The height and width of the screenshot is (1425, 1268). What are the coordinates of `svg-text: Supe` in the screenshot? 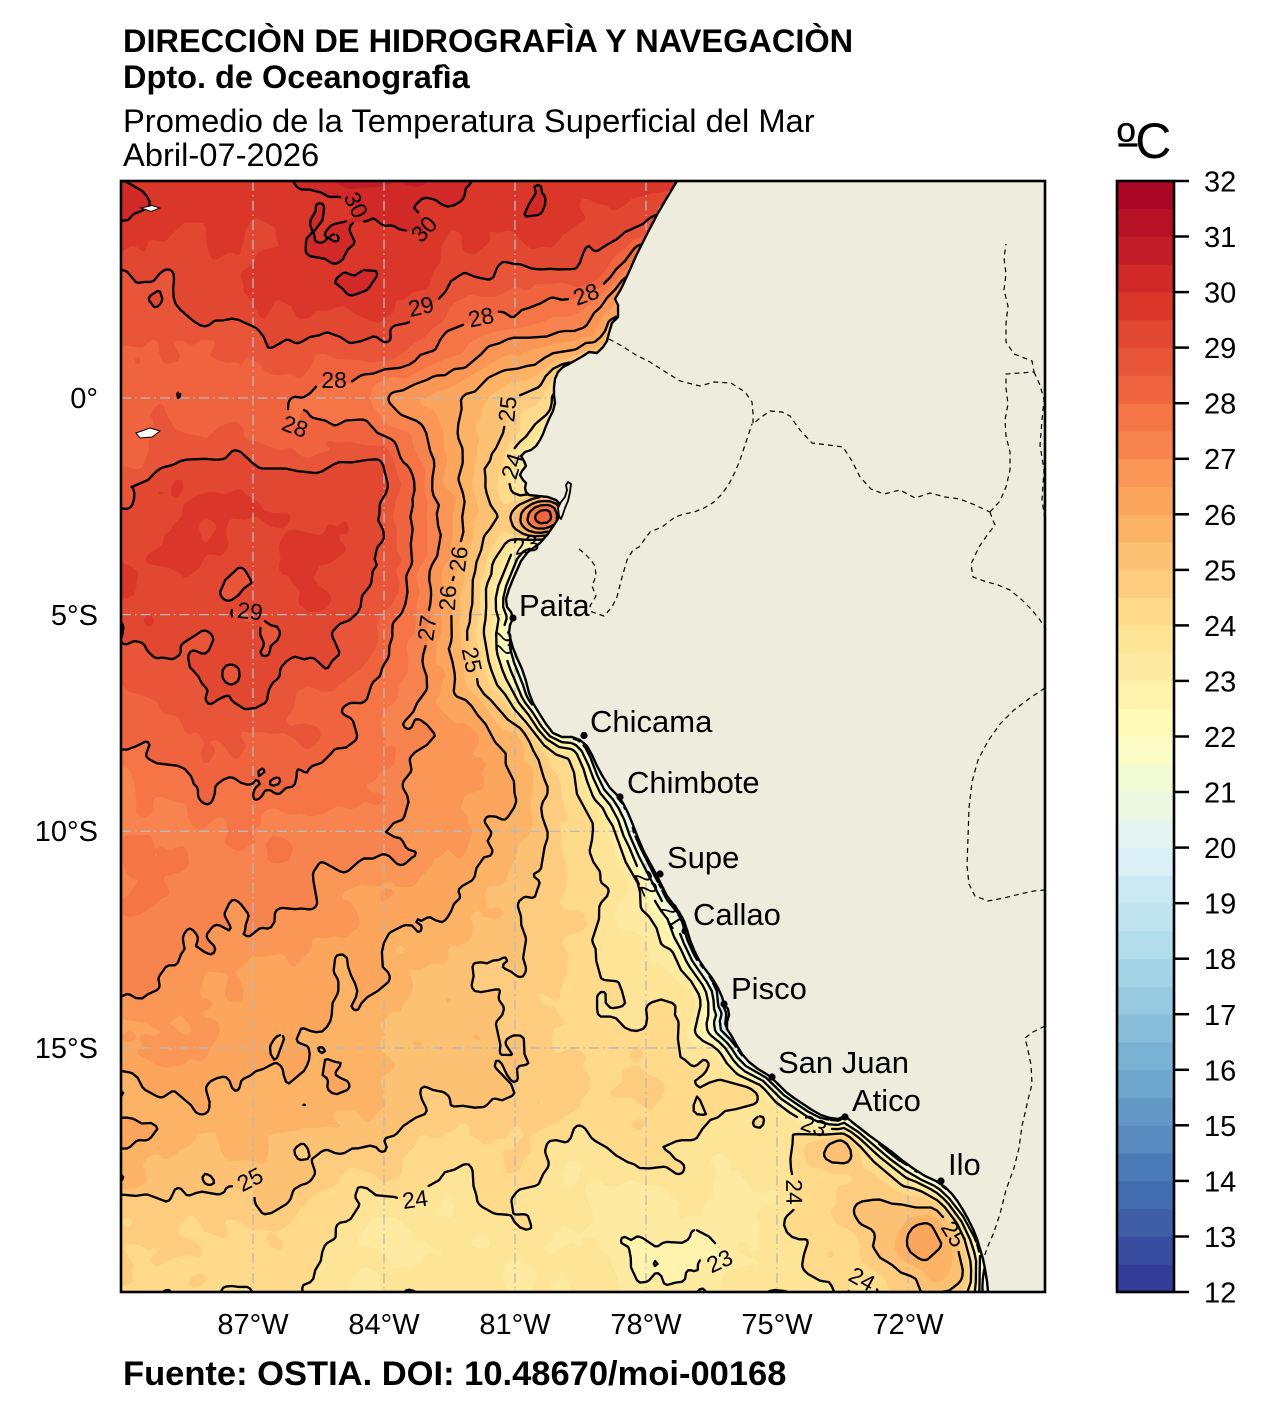 It's located at (703, 857).